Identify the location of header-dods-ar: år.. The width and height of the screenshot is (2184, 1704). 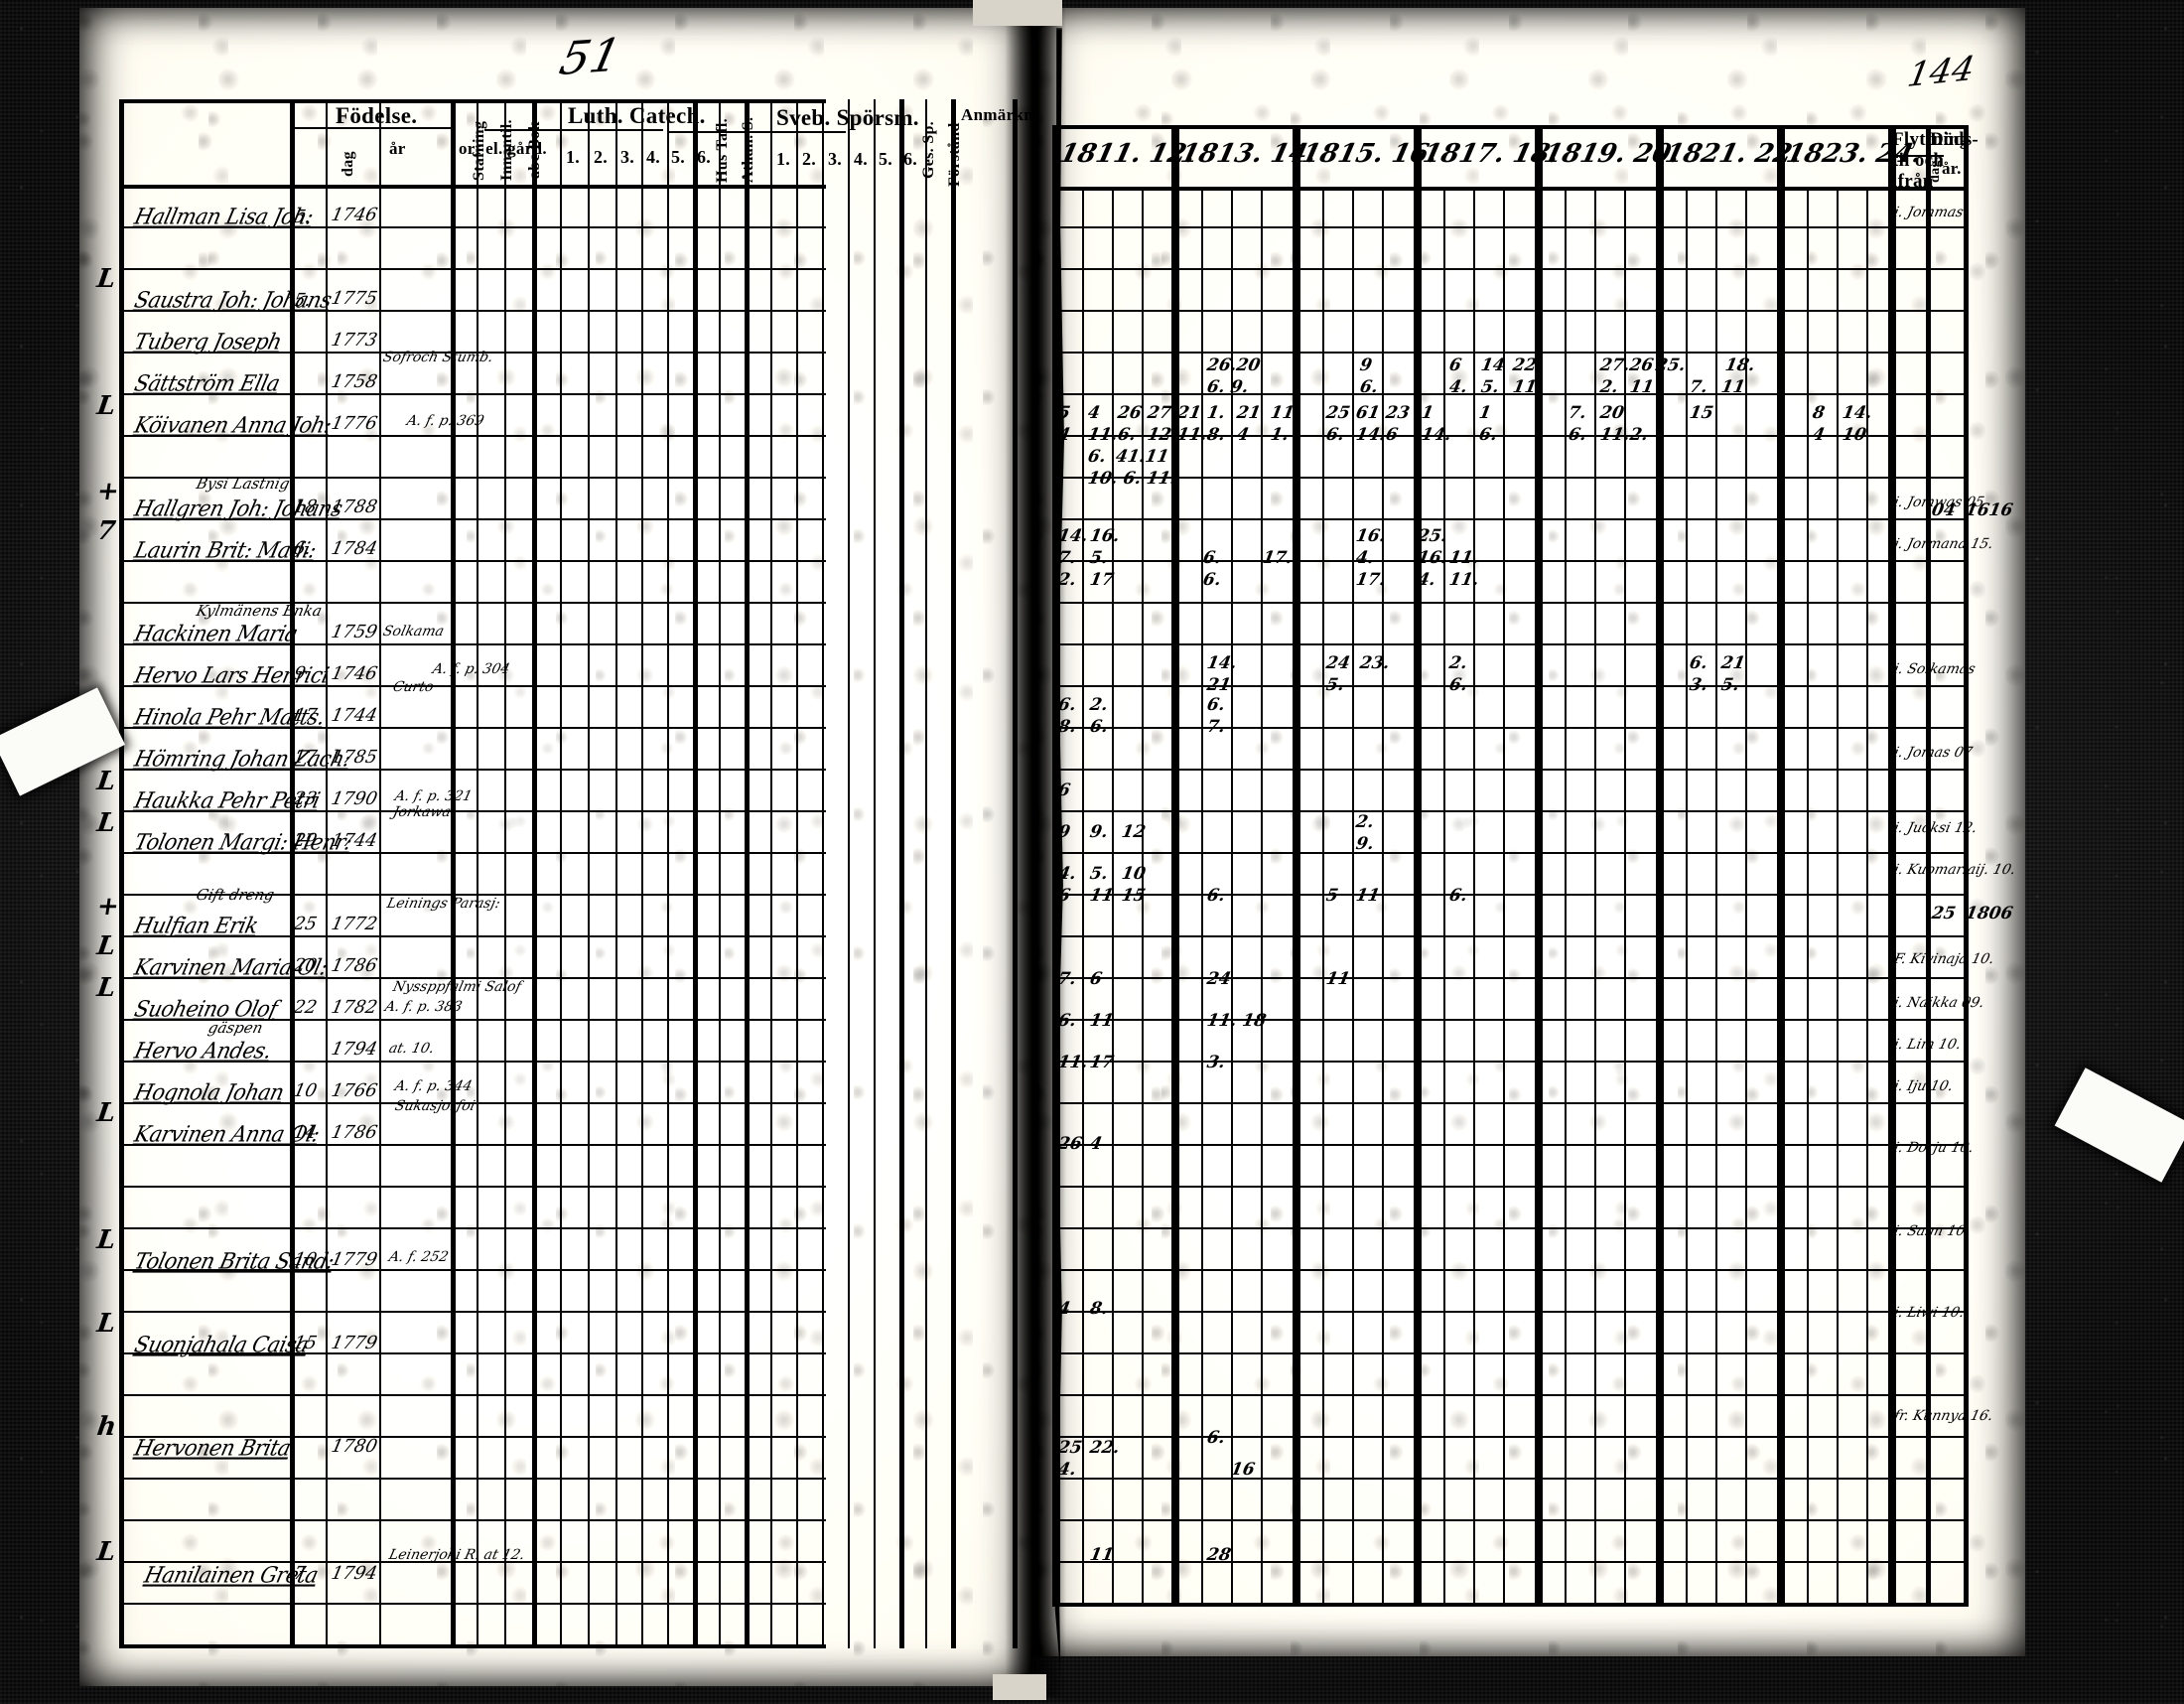
(1952, 168).